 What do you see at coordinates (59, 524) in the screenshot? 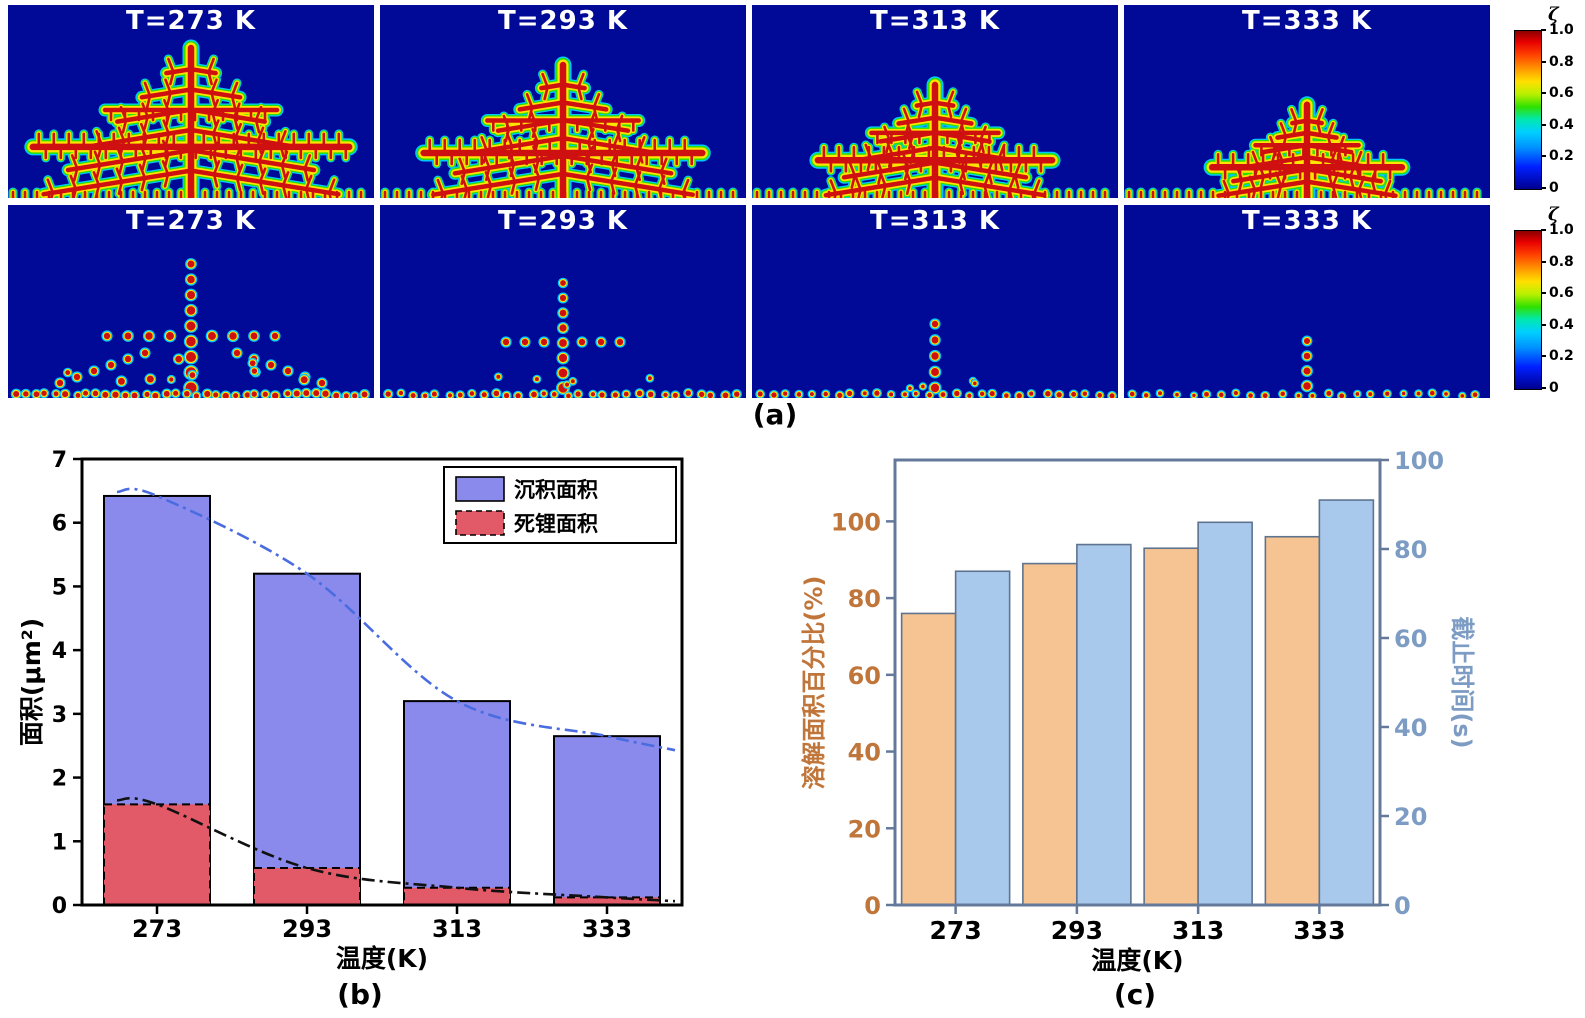
I see `y-tick-label: 6` at bounding box center [59, 524].